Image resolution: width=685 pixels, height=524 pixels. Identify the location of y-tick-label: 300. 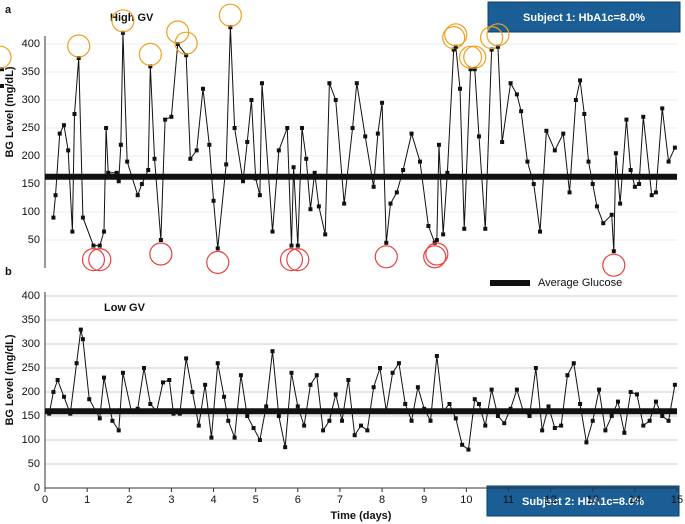
(31, 344).